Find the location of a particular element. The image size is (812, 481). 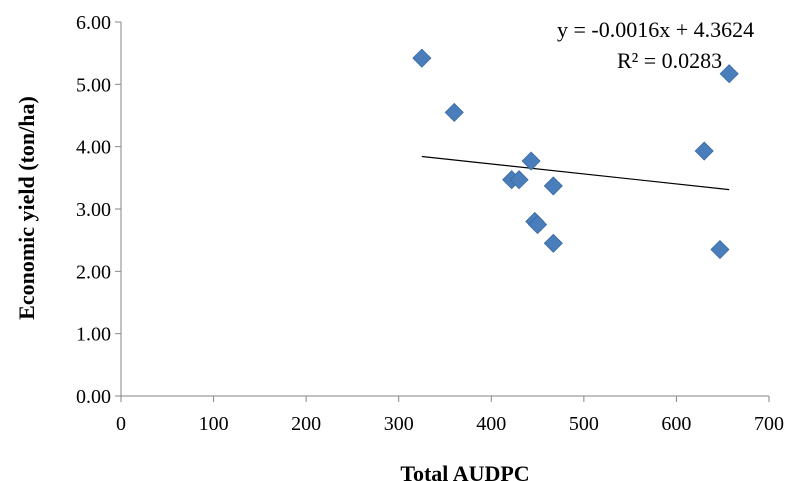

x-axis-title: Total AUDPC is located at coordinates (464, 471).